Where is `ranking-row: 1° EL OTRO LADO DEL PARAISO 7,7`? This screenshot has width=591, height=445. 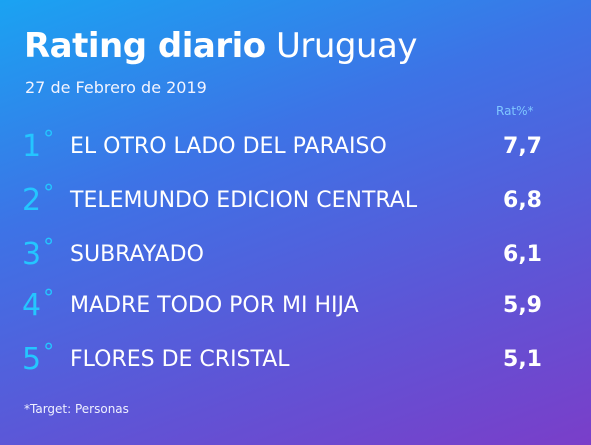
ranking-row: 1° EL OTRO LADO DEL PARAISO 7,7 is located at coordinates (282, 147).